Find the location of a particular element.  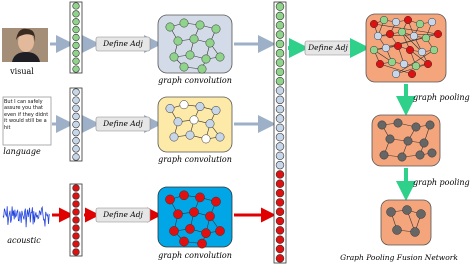

face-image is located at coordinates (25, 45).